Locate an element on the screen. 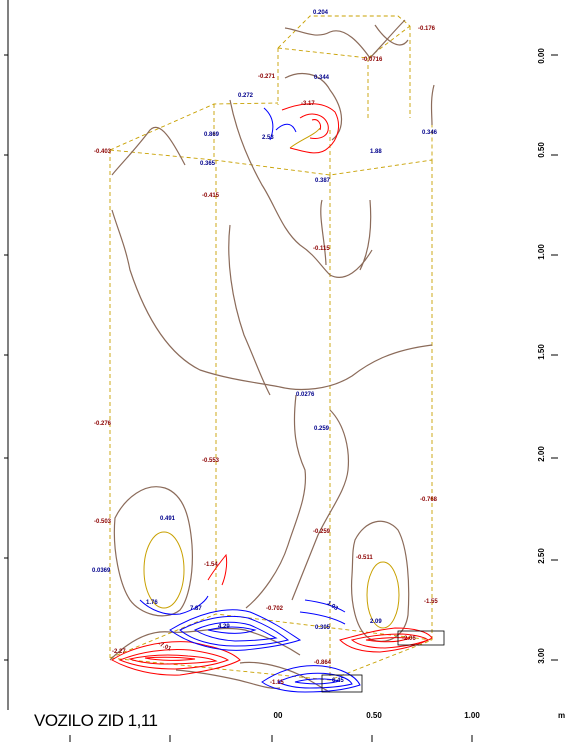 The height and width of the screenshot is (742, 570). value-label: 2.09 is located at coordinates (376, 622).